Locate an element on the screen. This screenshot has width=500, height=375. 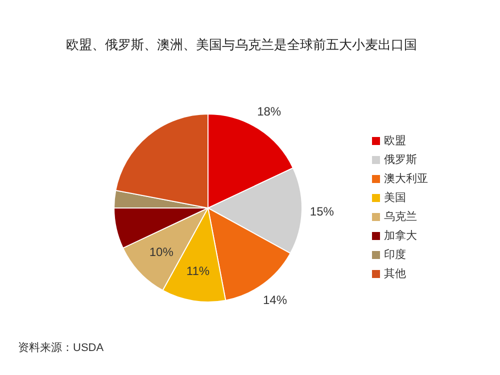
data-label: 11% is located at coordinates (198, 271).